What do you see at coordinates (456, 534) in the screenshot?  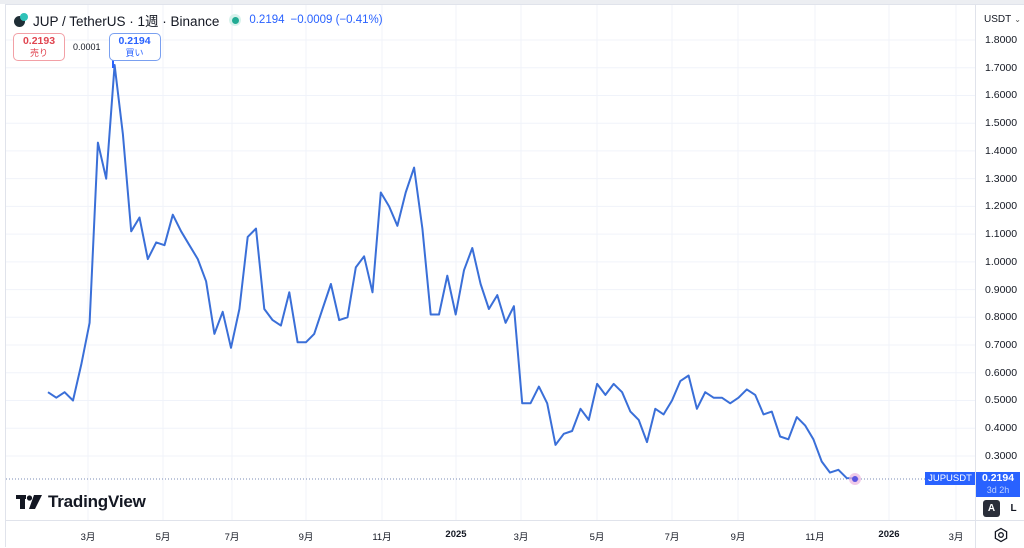 I see `time-tick-label: 2025` at bounding box center [456, 534].